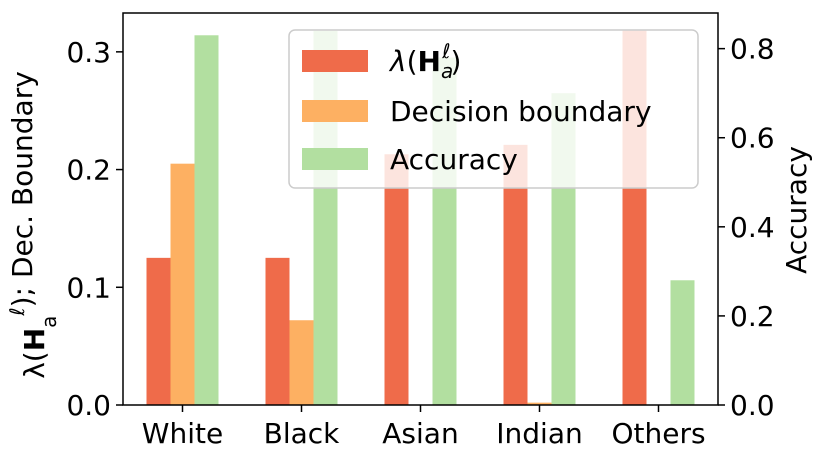  I want to click on legend-label-lambda-sub: a, so click(447, 71).